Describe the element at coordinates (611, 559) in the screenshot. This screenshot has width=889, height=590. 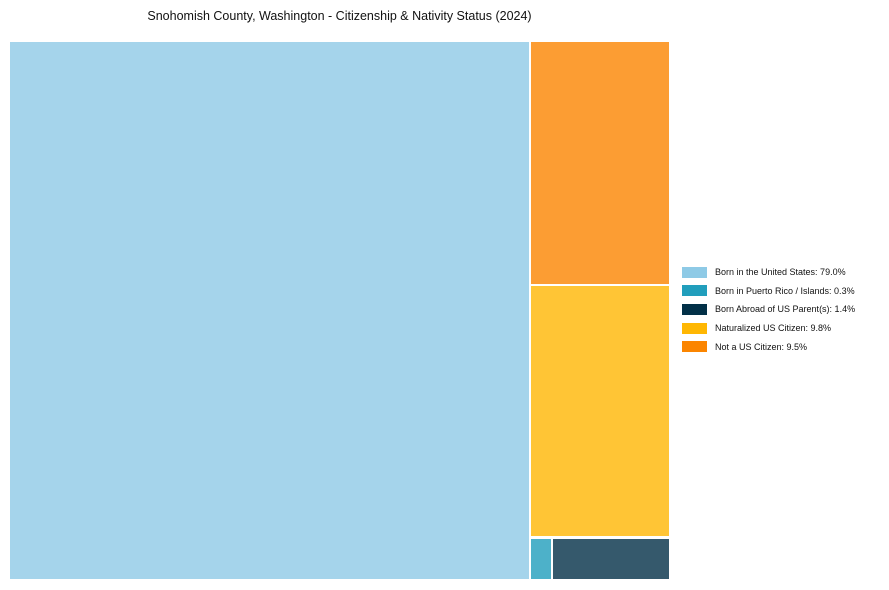
I see `treemap-segment-born-abroad-of-us-parent-s` at that location.